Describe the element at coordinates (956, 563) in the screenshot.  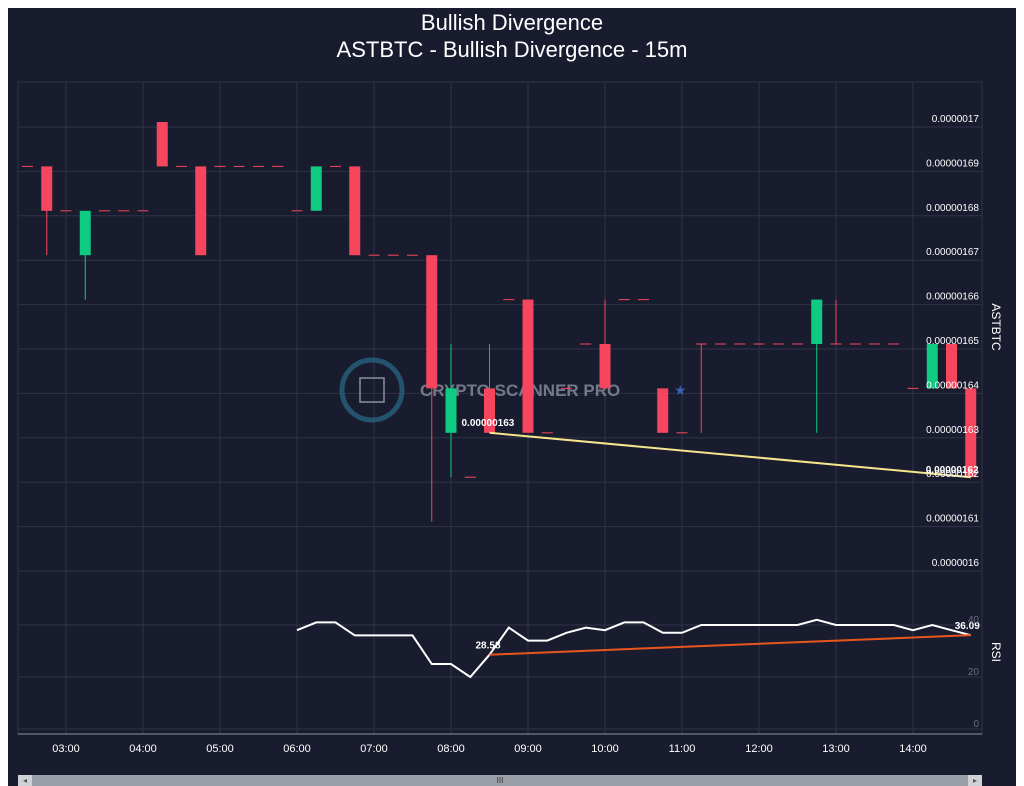
I see `price-tick-label: 0.0000016` at that location.